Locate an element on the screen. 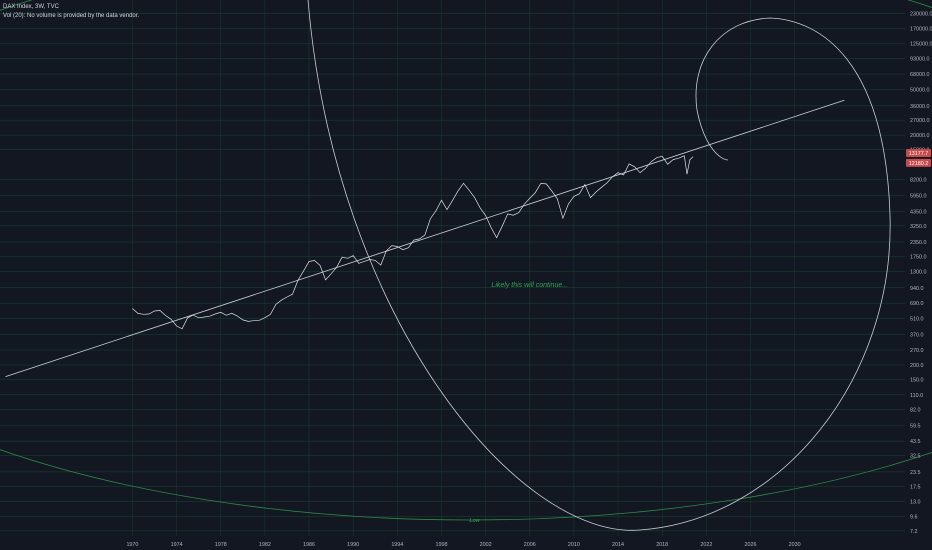 The height and width of the screenshot is (550, 932). y-tick-label: 110.0 is located at coordinates (916, 396).